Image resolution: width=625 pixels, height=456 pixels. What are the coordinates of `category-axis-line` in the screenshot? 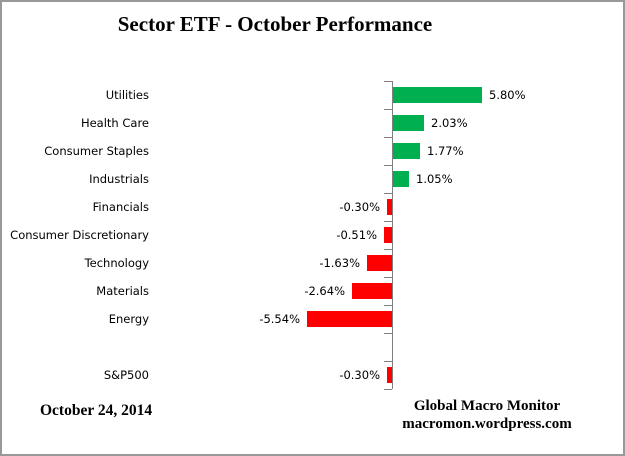 It's located at (392, 235).